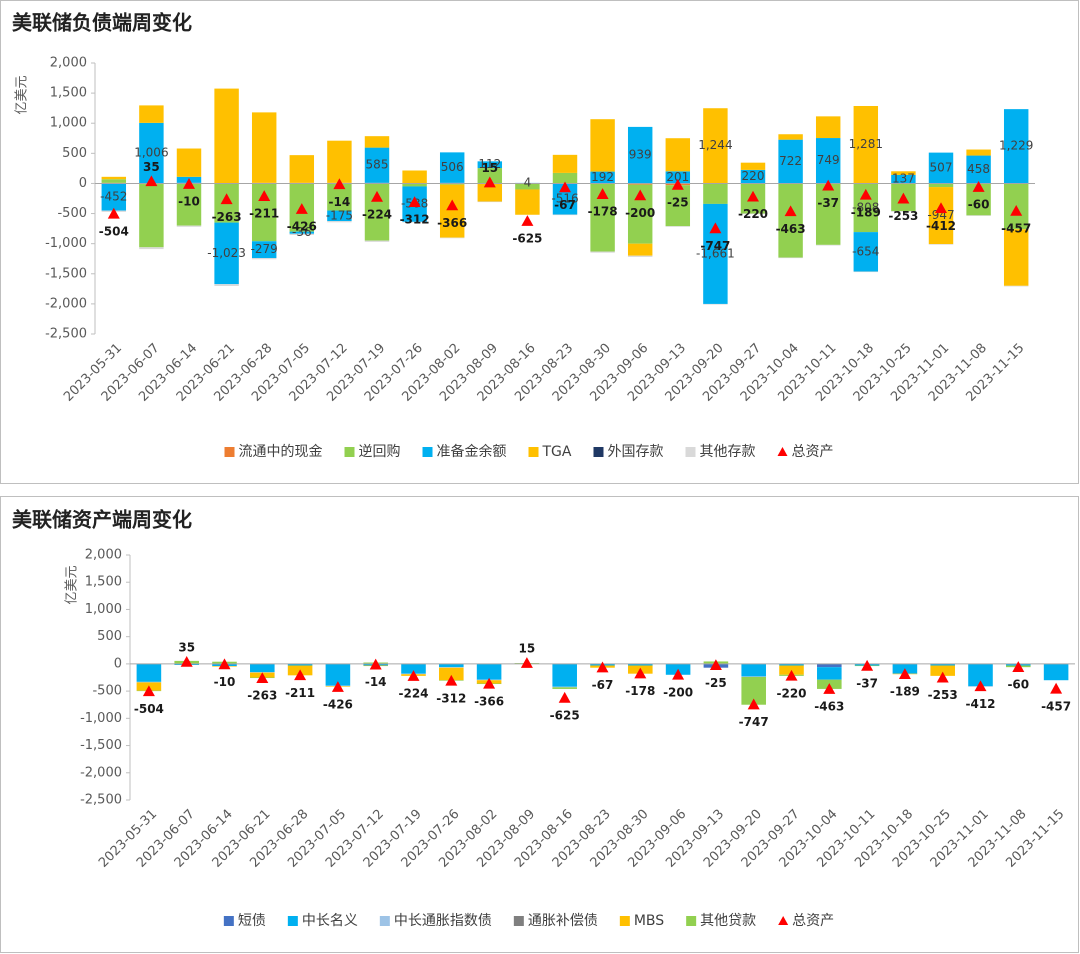  Describe the element at coordinates (941, 226) in the screenshot. I see `total-label: -412` at that location.